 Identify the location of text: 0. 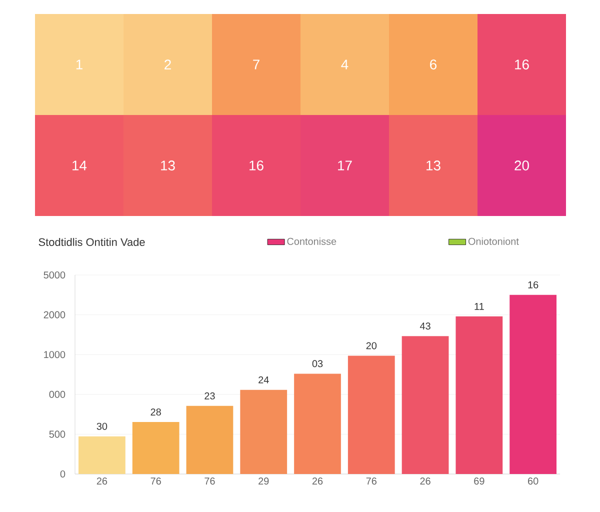
(63, 474).